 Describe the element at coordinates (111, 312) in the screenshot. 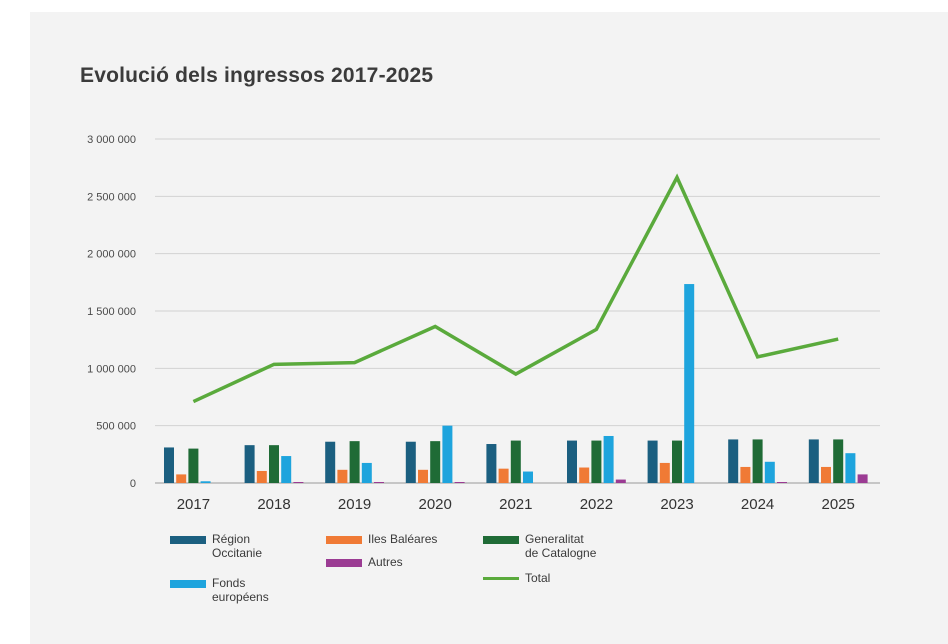

I see `y-tick-label: 1 500 000` at that location.